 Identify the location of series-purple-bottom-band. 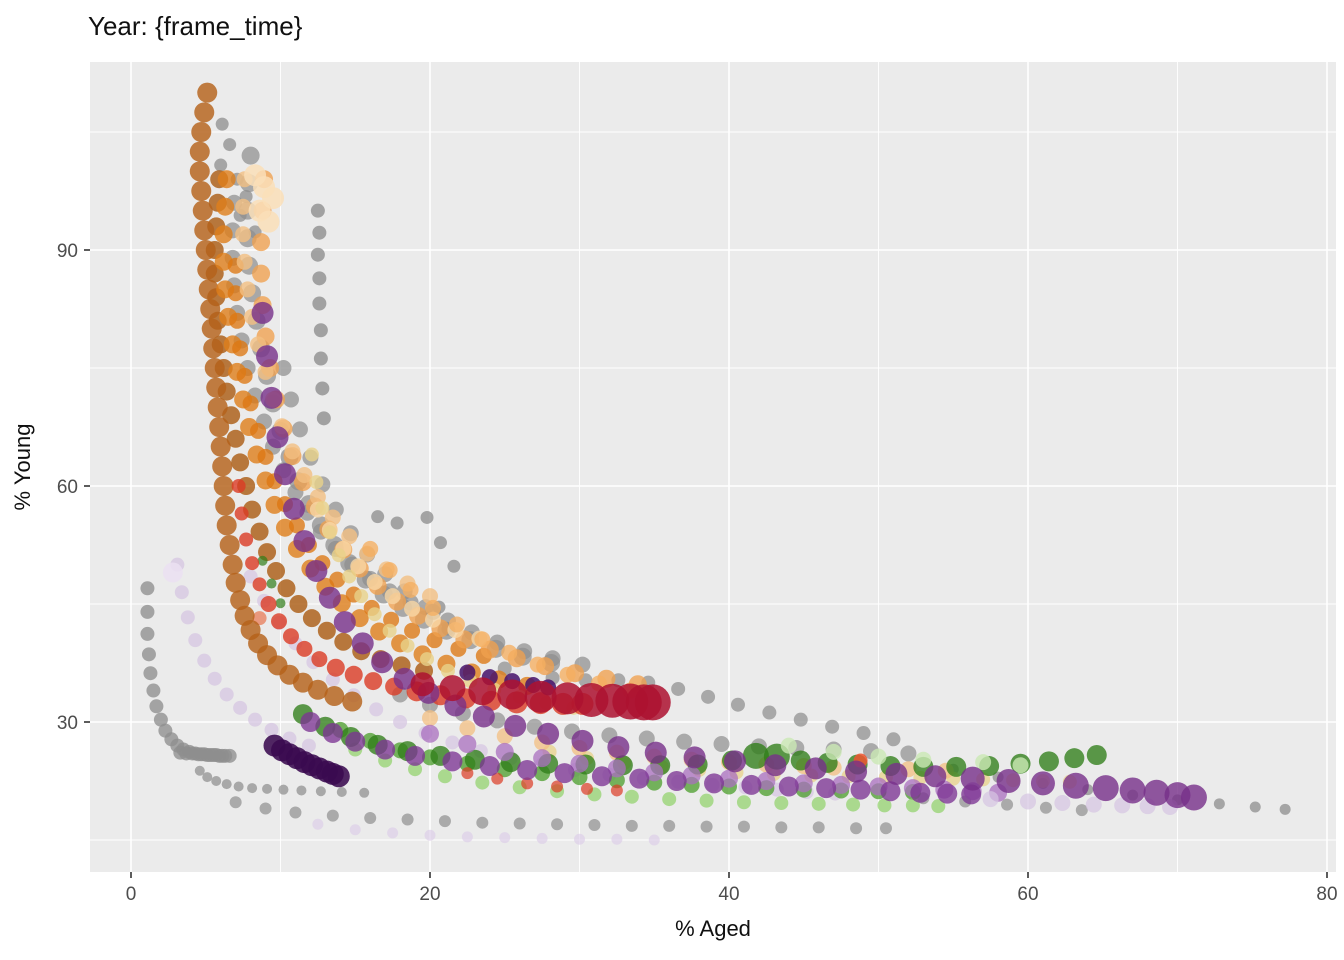
(641, 758).